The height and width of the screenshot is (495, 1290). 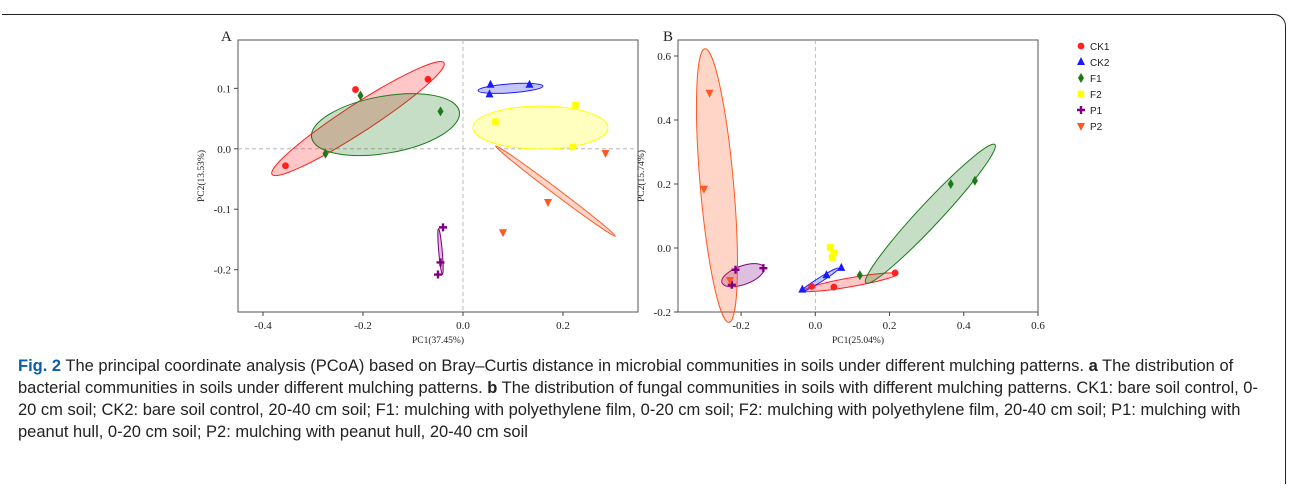 I want to click on y-tick-label: 0.4, so click(x=664, y=121).